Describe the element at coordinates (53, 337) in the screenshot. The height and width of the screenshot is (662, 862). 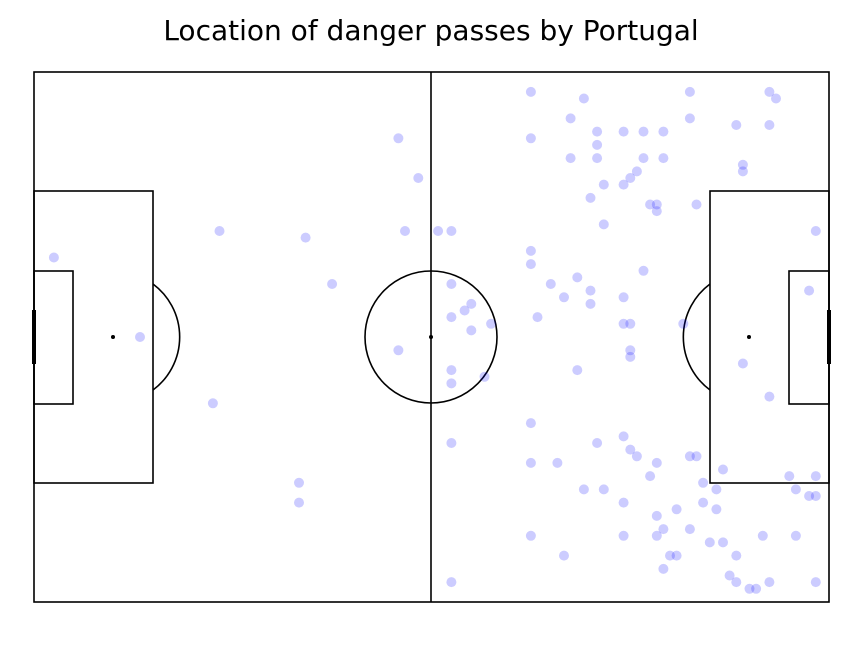
I see `left-six-yard-box` at that location.